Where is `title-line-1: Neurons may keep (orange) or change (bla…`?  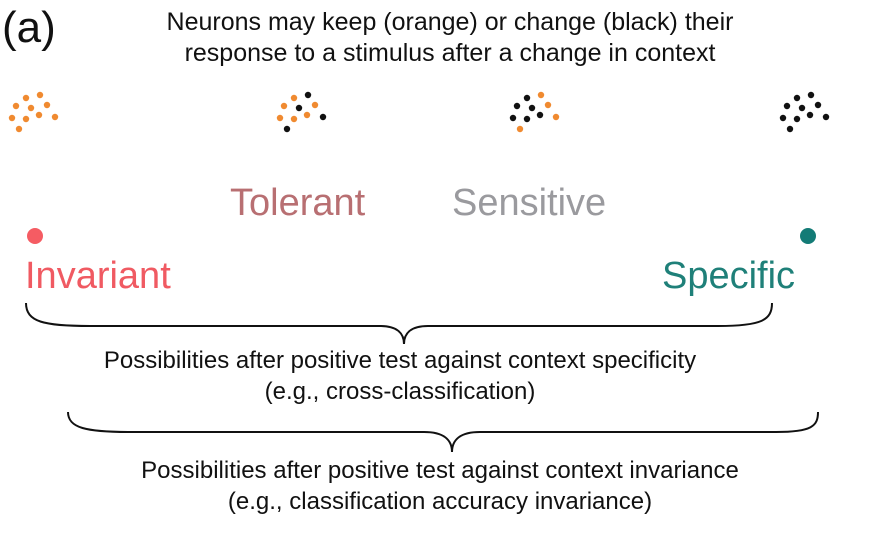
title-line-1: Neurons may keep (orange) or change (bla… is located at coordinates (450, 22).